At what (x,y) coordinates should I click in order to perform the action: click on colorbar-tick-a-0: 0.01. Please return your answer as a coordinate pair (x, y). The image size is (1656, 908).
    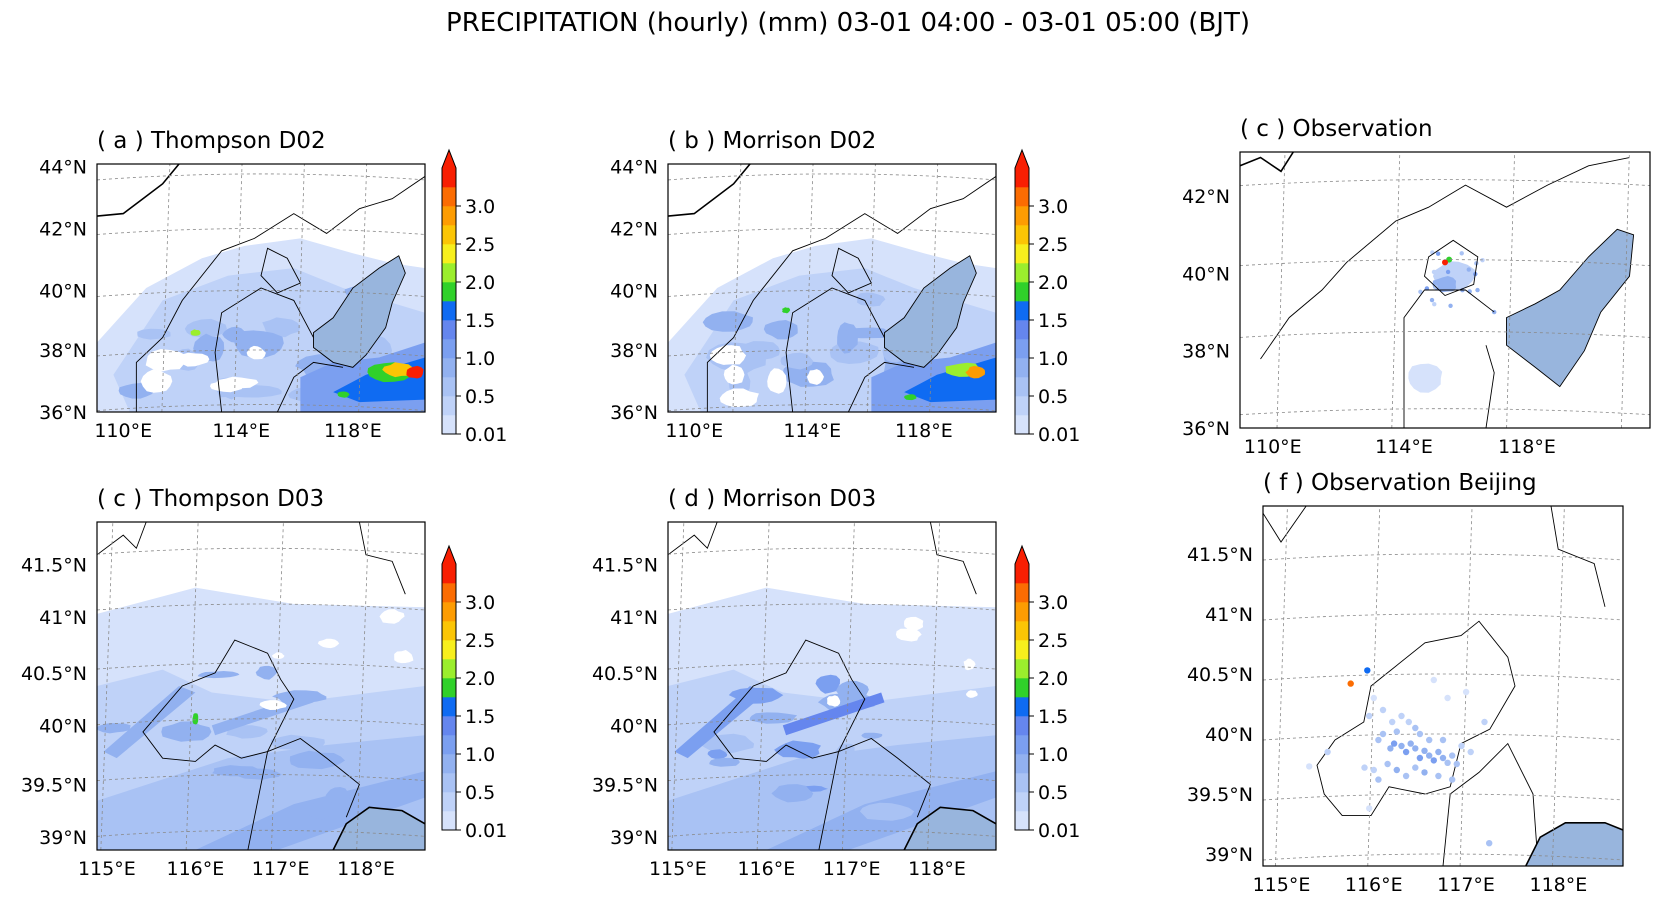
    Looking at the image, I should click on (486, 435).